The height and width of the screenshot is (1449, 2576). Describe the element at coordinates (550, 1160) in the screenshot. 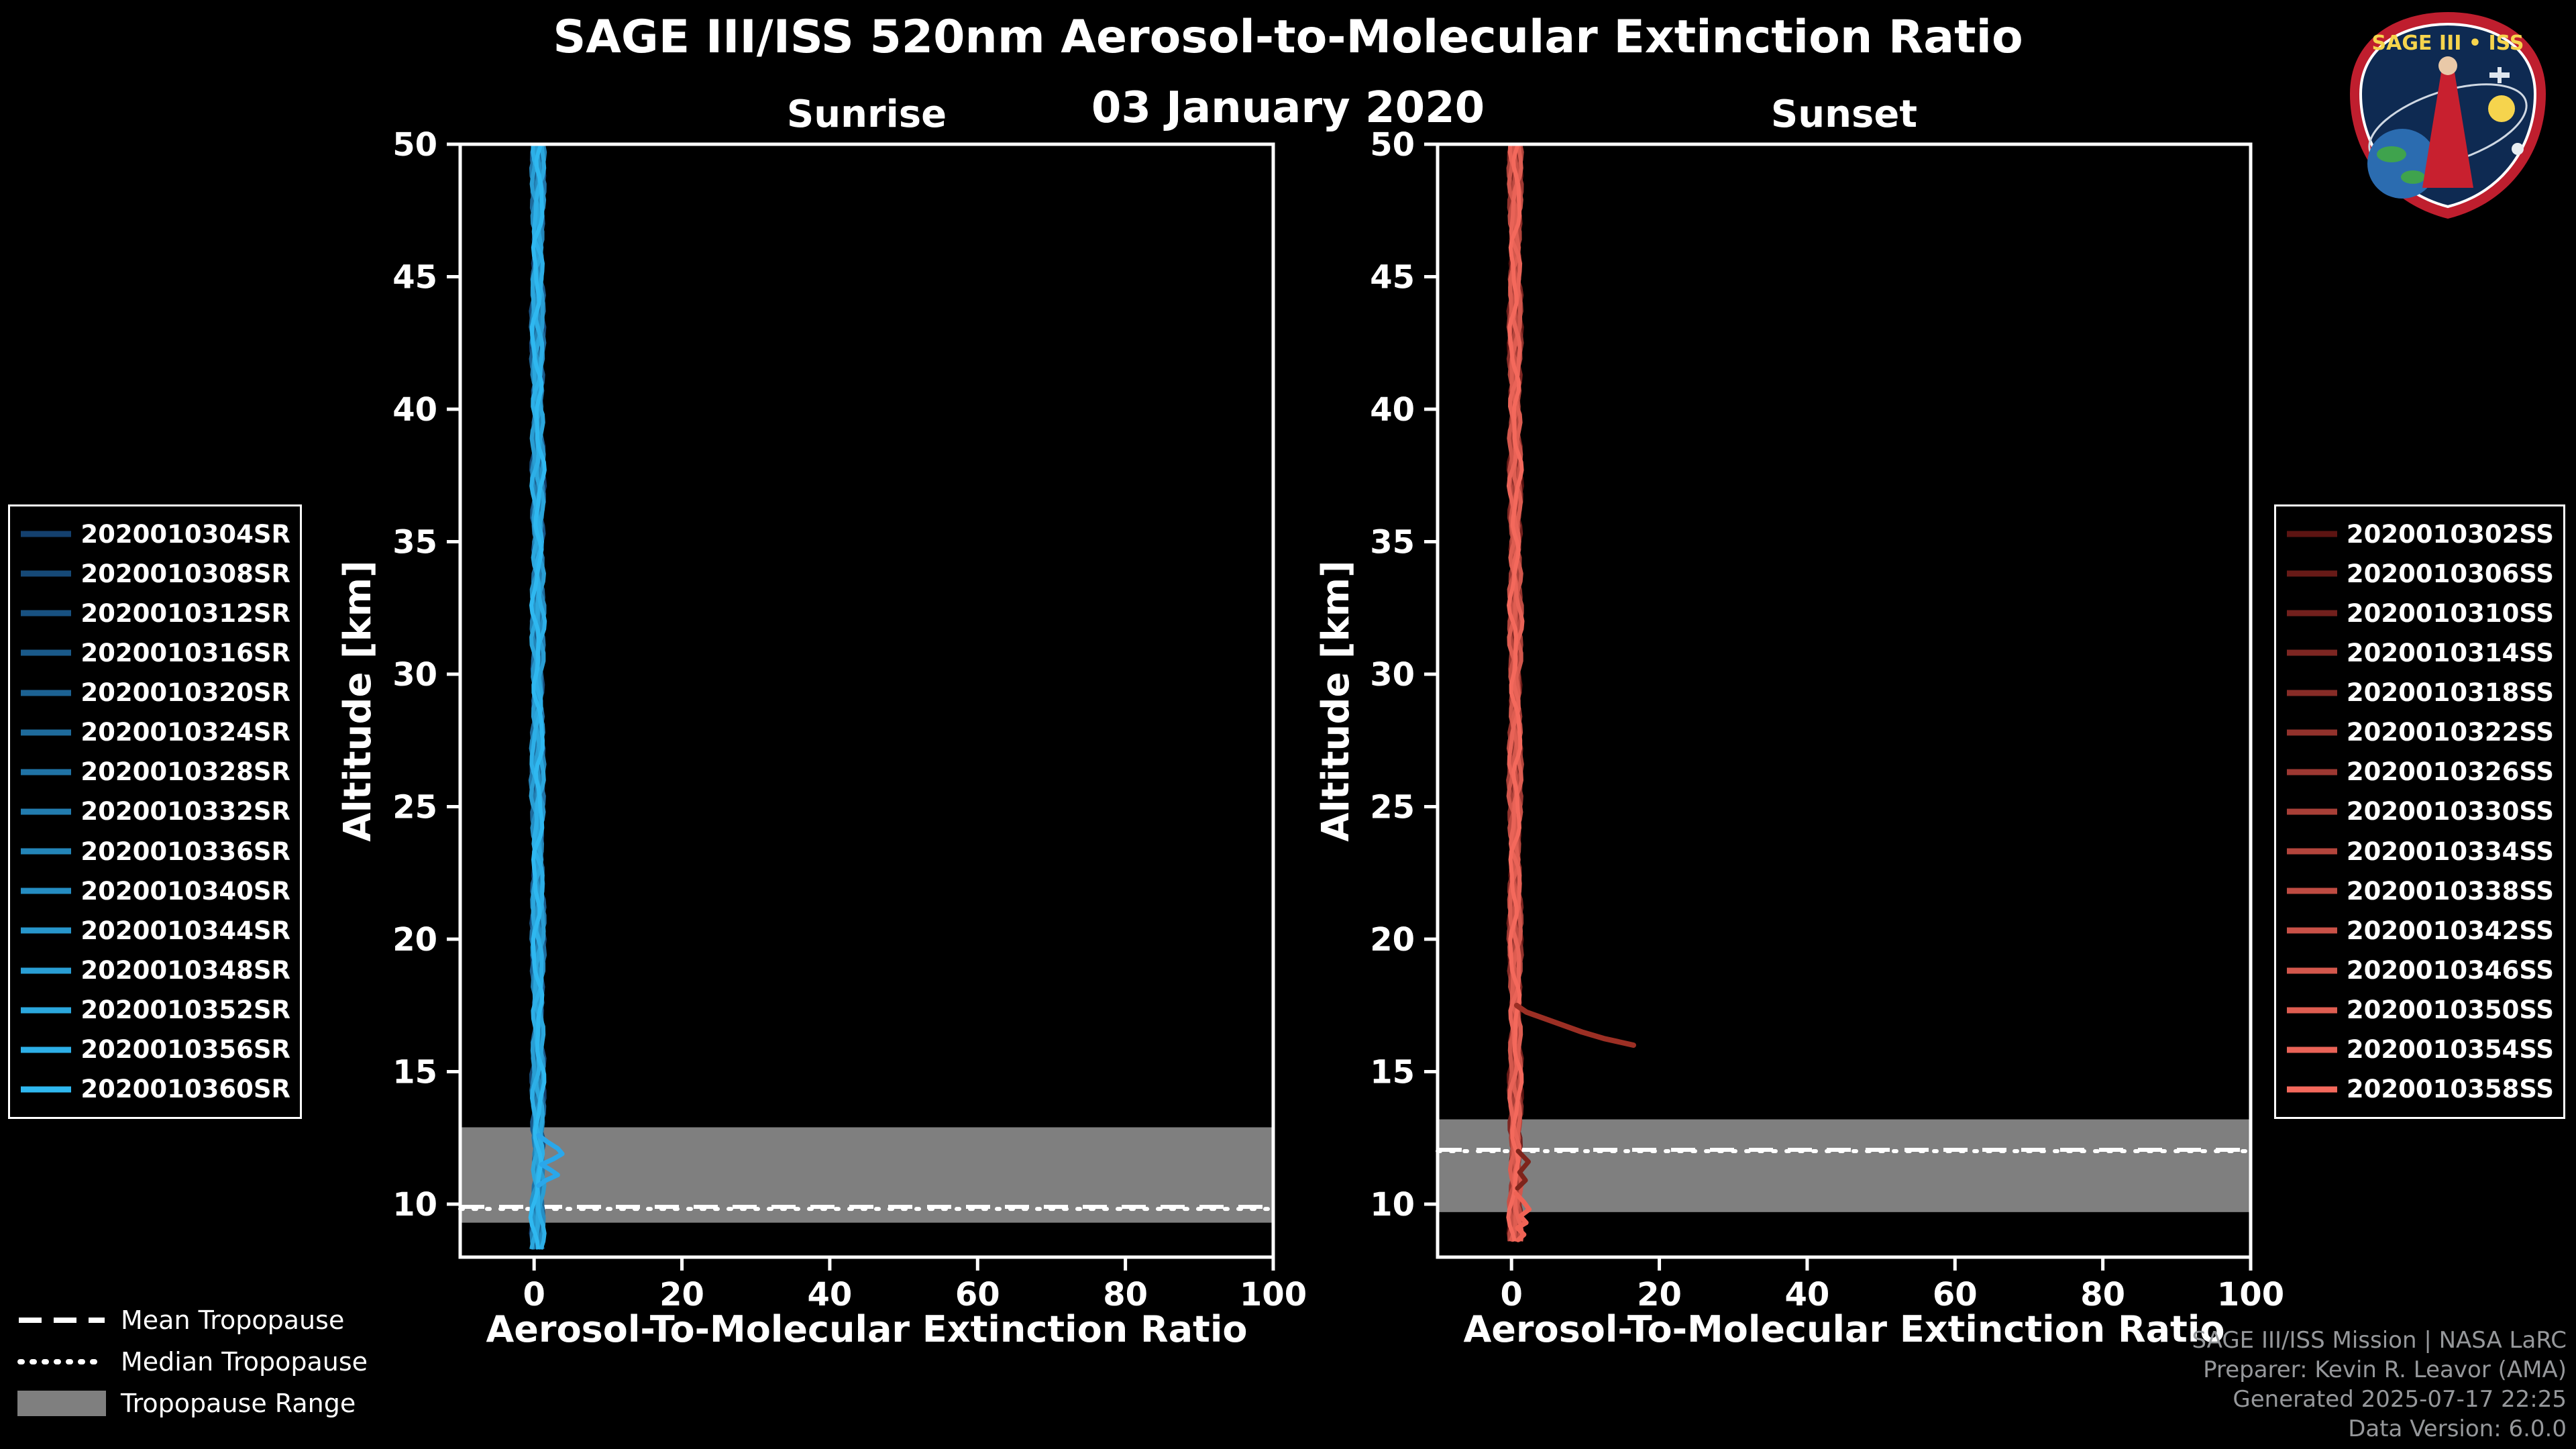

I see `aerosol-bulge-line` at that location.